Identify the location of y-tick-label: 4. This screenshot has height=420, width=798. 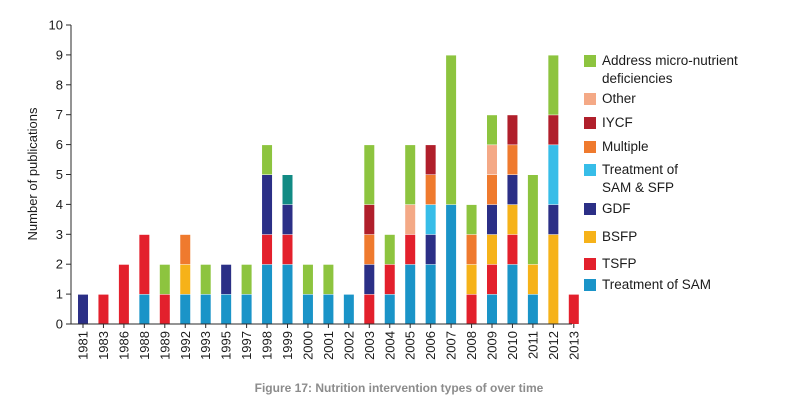
(59, 204).